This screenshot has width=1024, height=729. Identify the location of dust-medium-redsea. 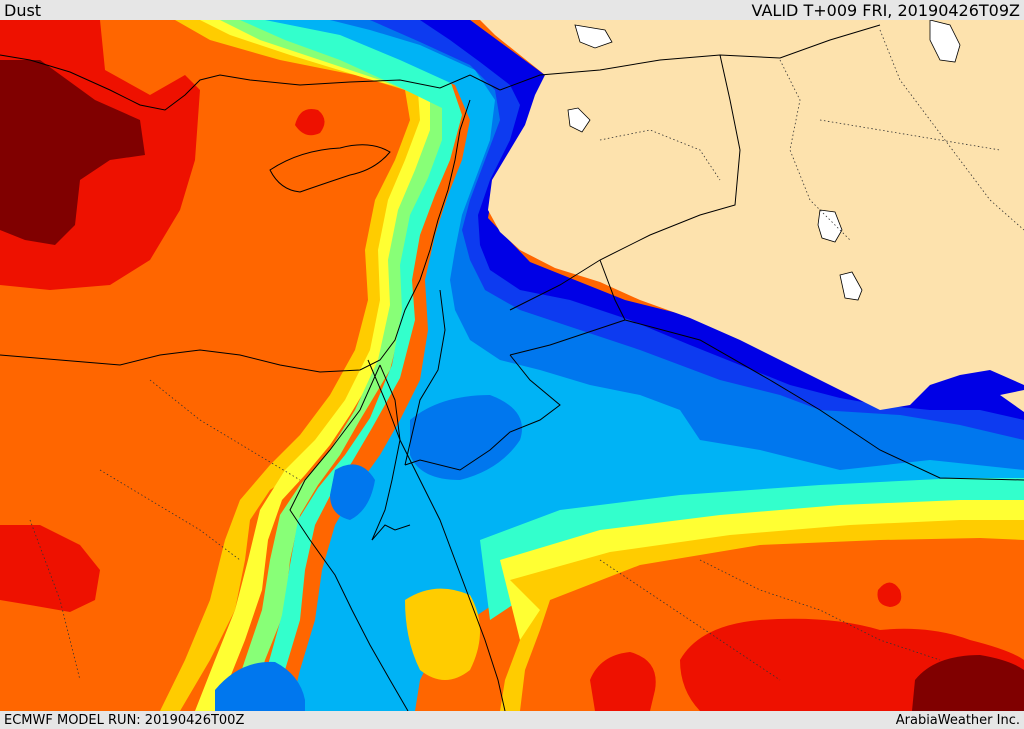
(352, 492).